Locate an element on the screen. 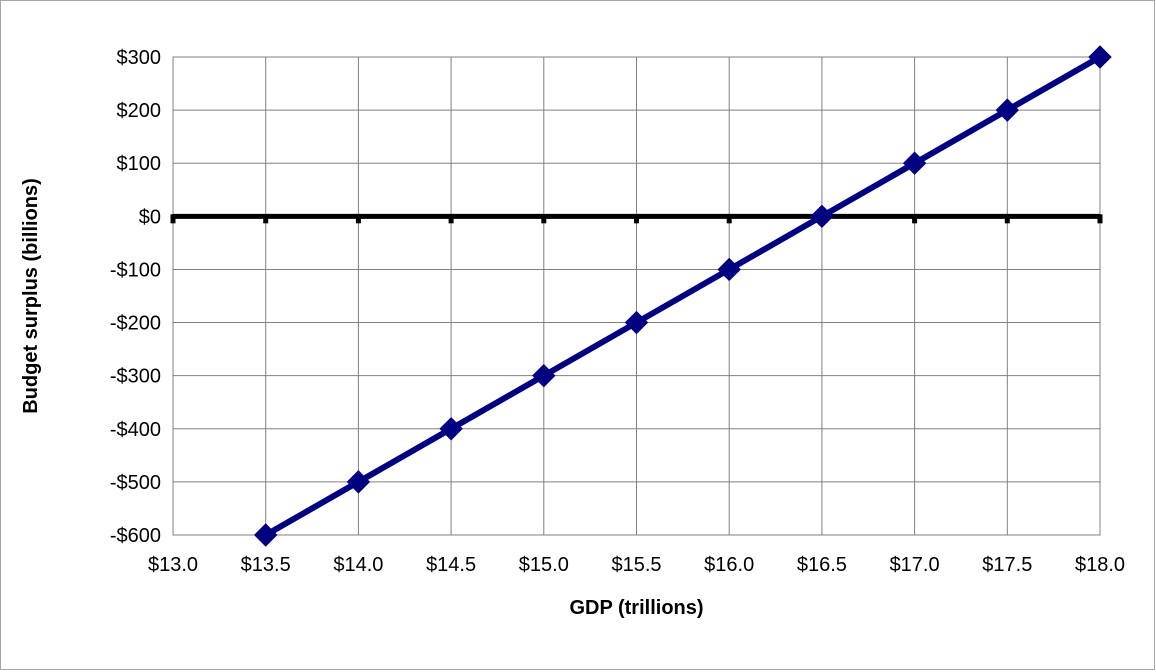  y-tick-label: -$200 is located at coordinates (135, 324).